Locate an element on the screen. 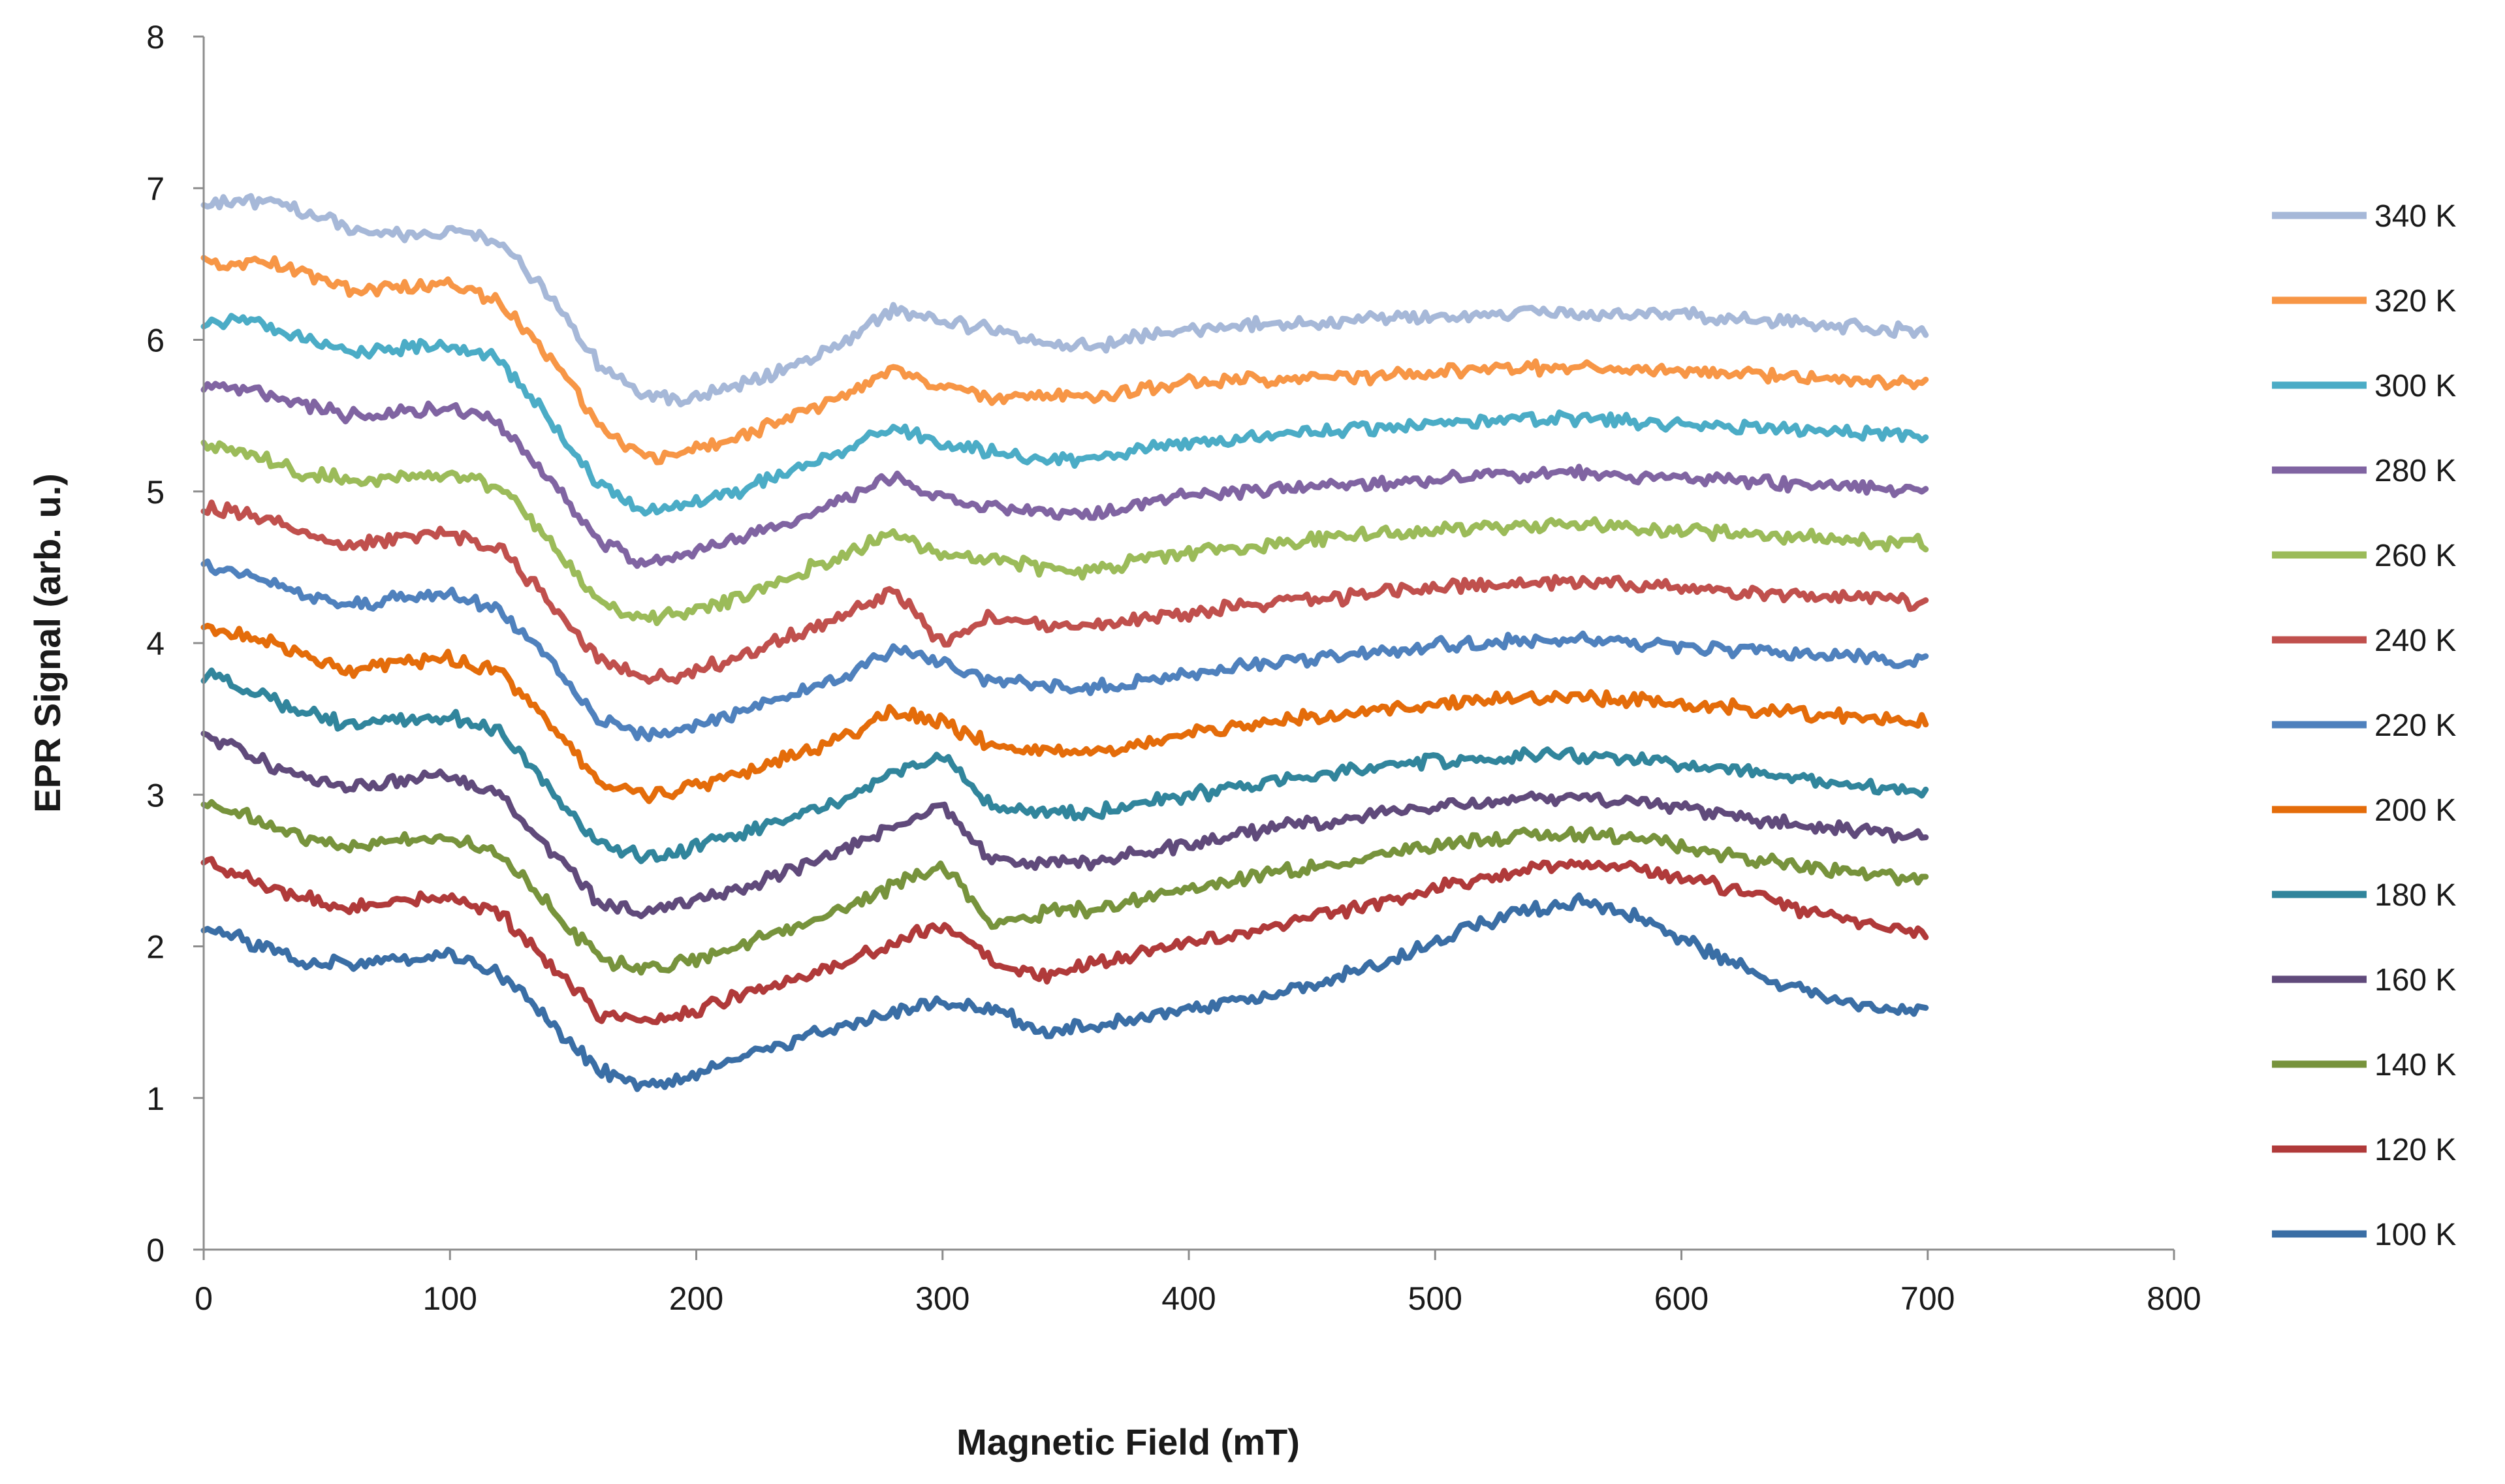 This screenshot has width=2505, height=1484. legend-label: 280 K is located at coordinates (2415, 471).